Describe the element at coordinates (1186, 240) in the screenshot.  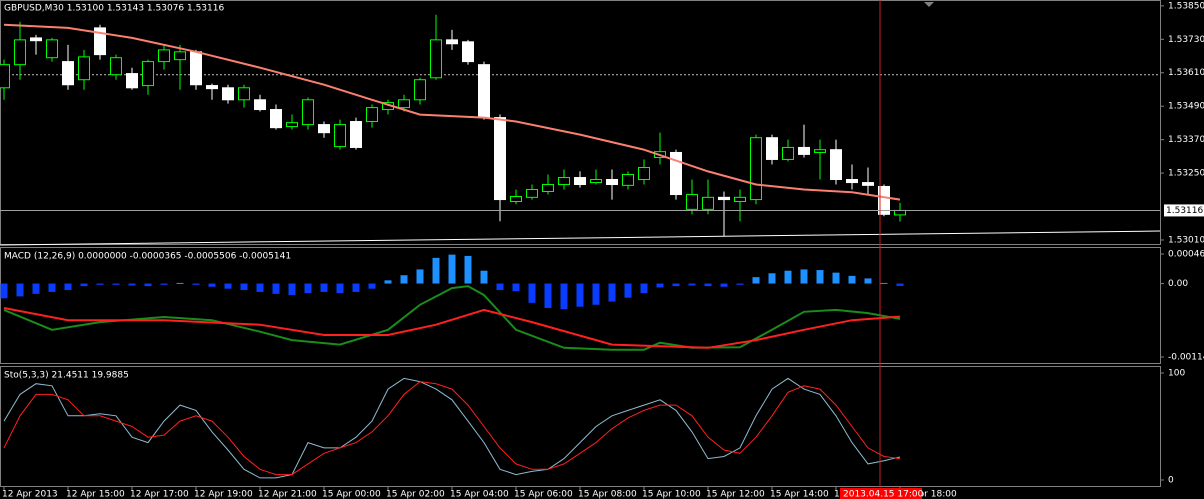
I see `y-tick-label: 1.53010` at that location.